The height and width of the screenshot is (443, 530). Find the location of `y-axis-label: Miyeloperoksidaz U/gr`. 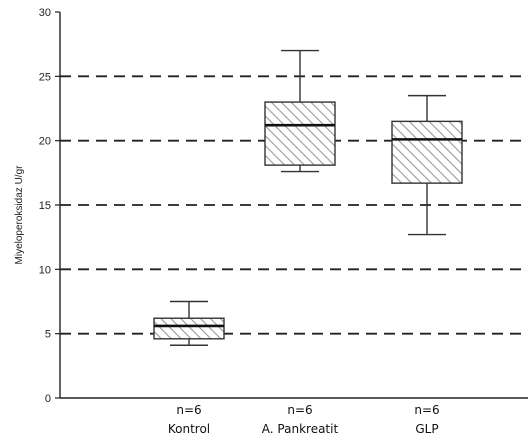

y-axis-label: Miyeloperoksidaz U/gr is located at coordinates (19, 215).